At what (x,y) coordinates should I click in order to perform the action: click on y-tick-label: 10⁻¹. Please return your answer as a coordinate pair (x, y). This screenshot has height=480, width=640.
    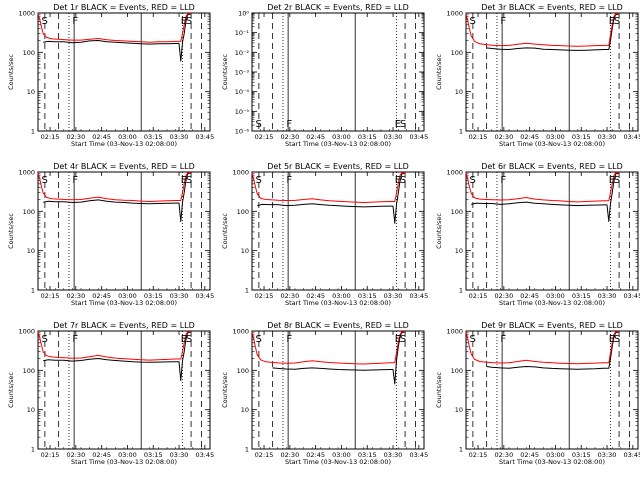
    Looking at the image, I should click on (242, 33).